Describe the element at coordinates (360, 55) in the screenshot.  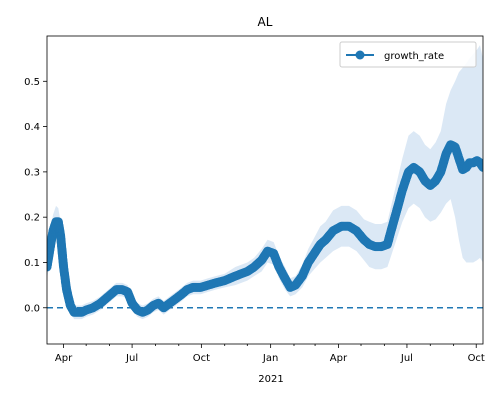
I see `legend-swatch-marker` at that location.